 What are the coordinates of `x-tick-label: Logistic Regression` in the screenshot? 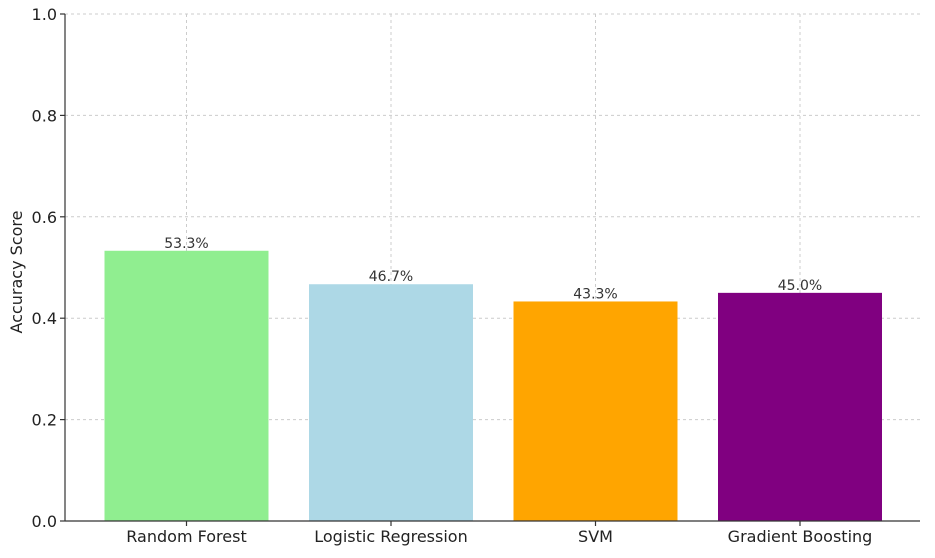 It's located at (390, 536).